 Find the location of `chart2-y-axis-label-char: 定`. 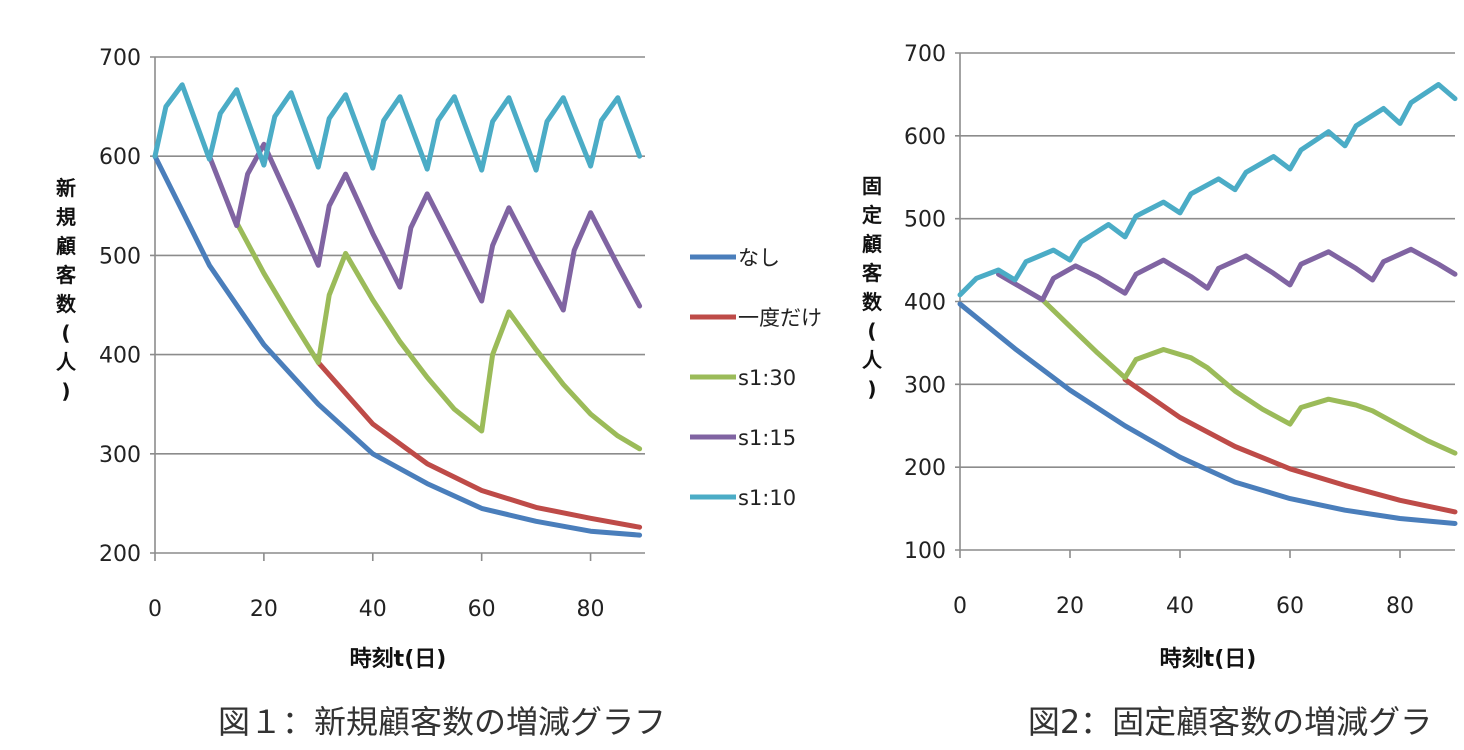

chart2-y-axis-label-char: 定 is located at coordinates (872, 215).